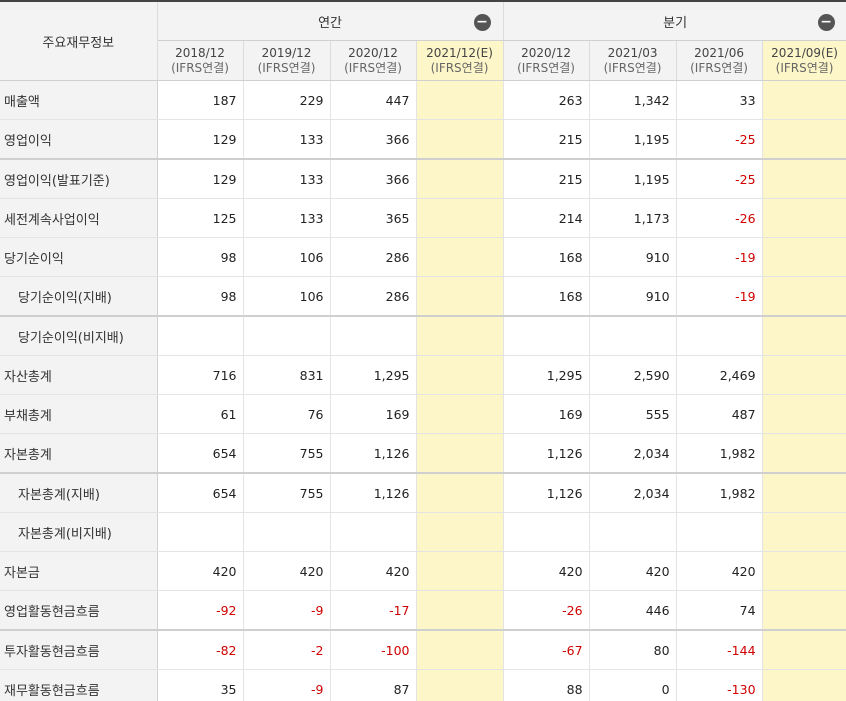 This screenshot has height=701, width=846. What do you see at coordinates (633, 414) in the screenshot?
I see `value-cell: 555` at bounding box center [633, 414].